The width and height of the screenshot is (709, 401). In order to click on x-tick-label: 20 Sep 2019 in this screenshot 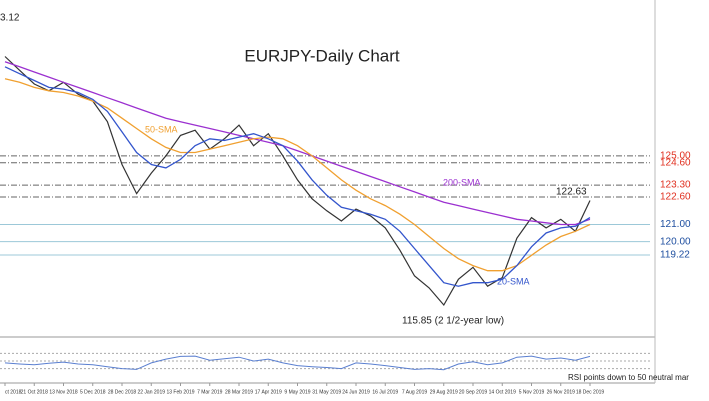, I will do `click(473, 392)`.